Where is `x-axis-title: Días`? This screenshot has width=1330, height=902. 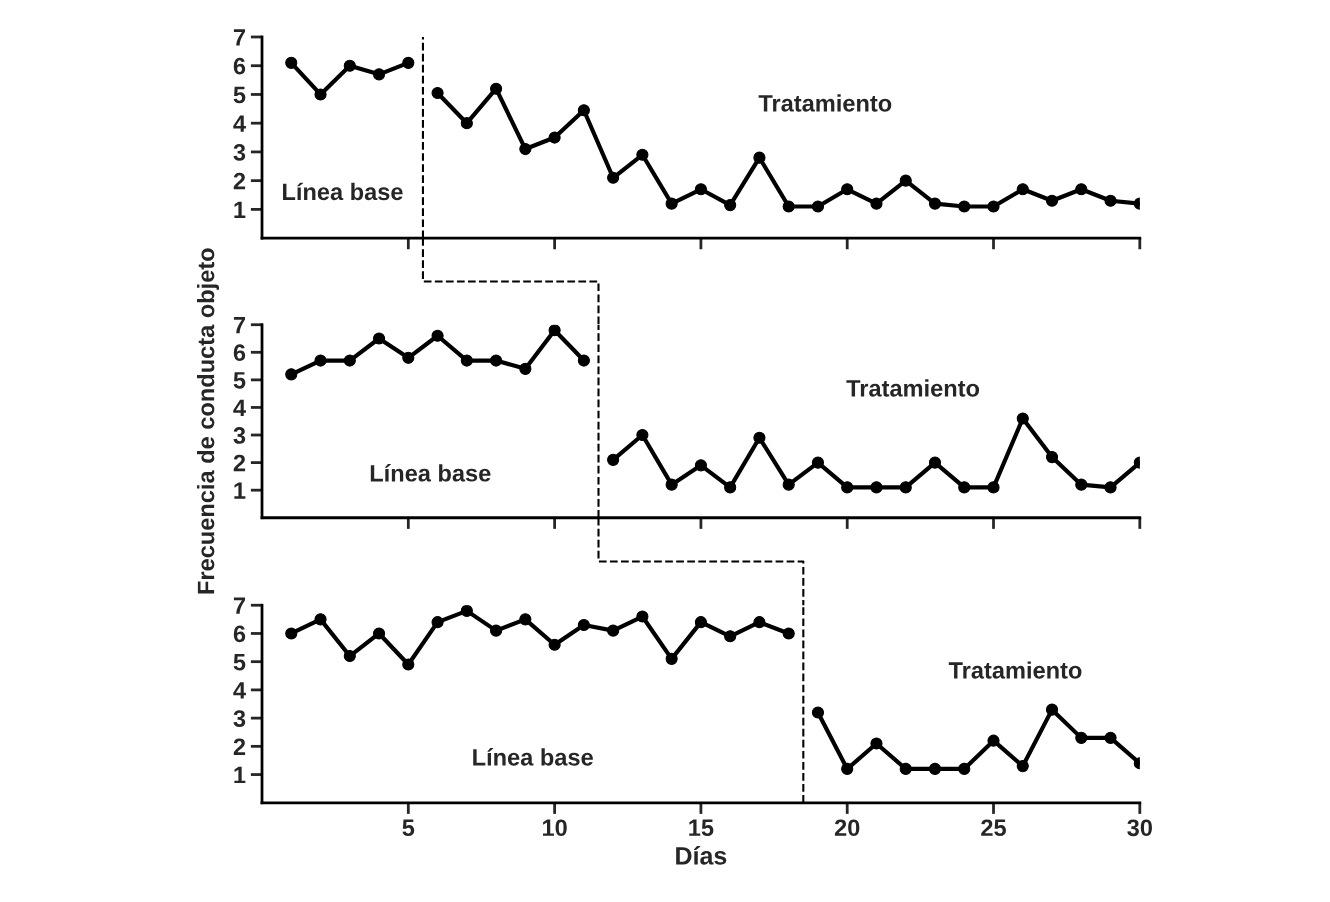
x-axis-title: Días is located at coordinates (701, 855).